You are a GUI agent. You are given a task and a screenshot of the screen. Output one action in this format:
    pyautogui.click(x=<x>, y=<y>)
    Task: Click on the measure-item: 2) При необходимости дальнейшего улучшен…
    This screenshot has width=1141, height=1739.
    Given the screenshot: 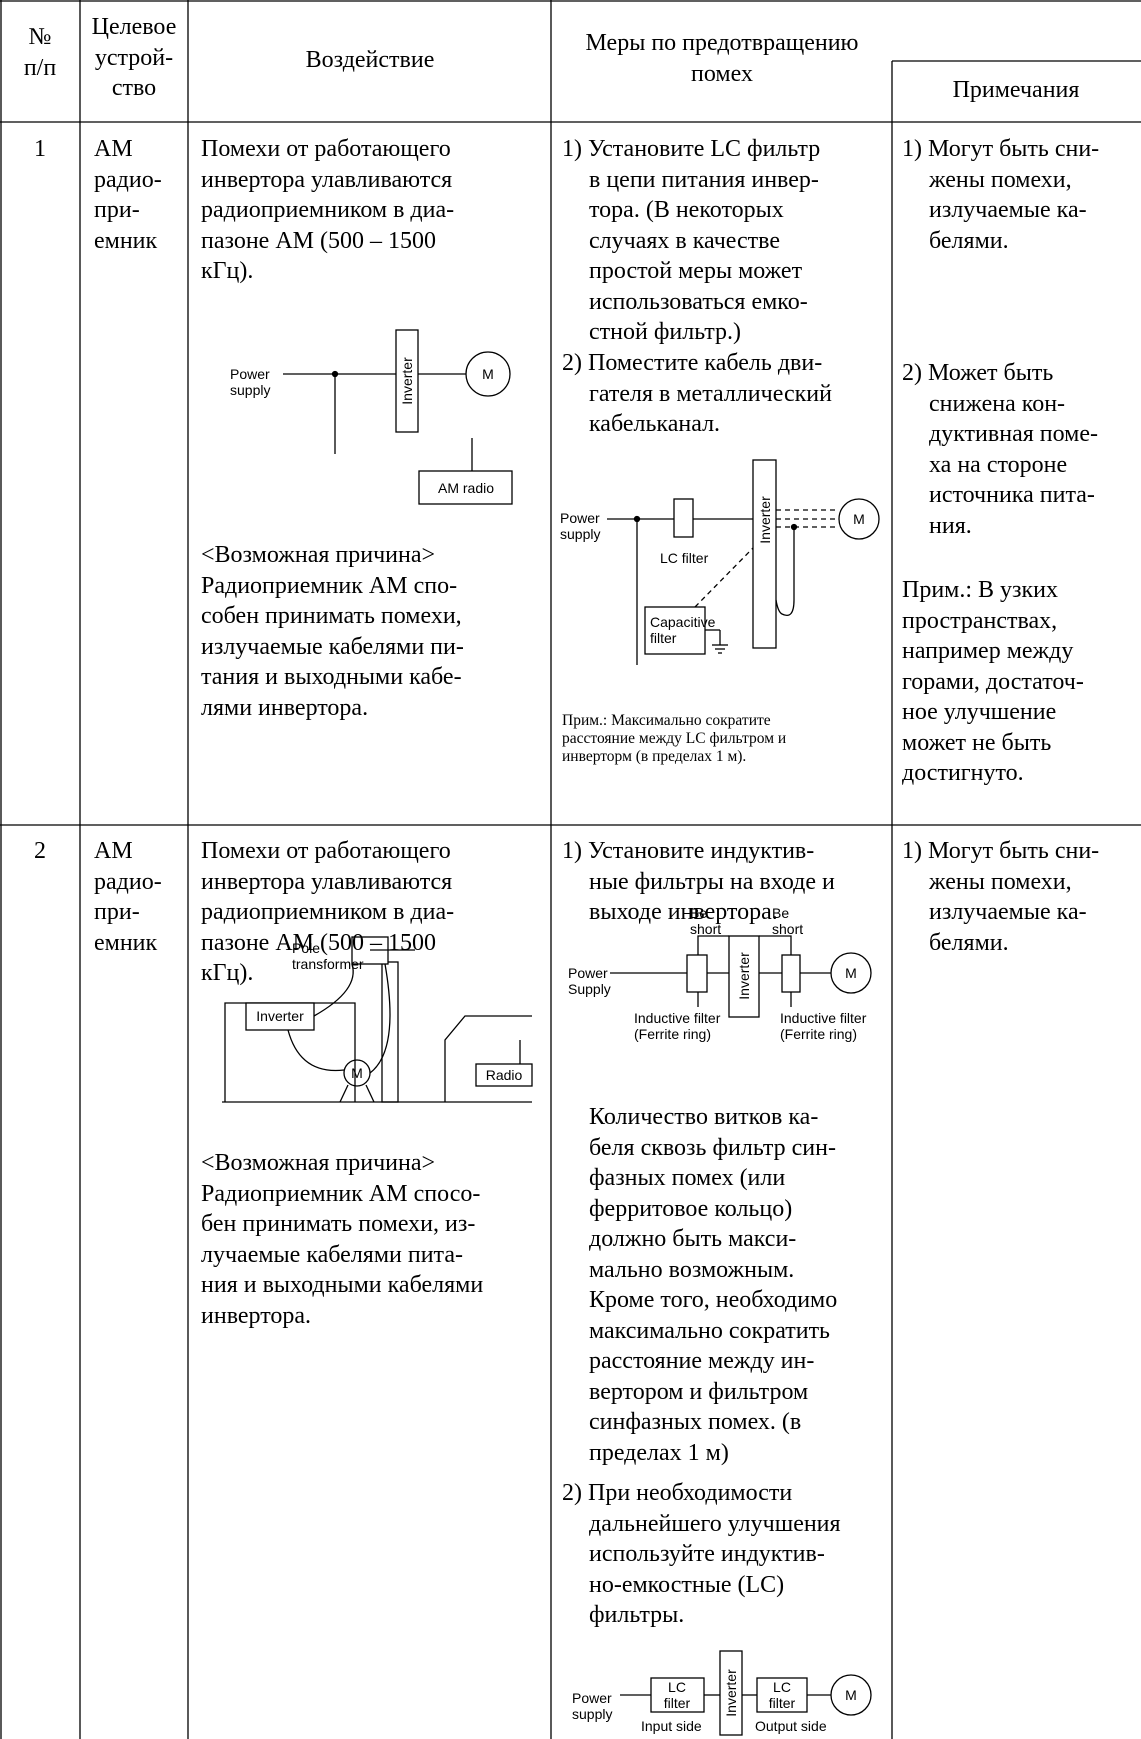 What is the action you would take?
    pyautogui.click(x=701, y=1554)
    